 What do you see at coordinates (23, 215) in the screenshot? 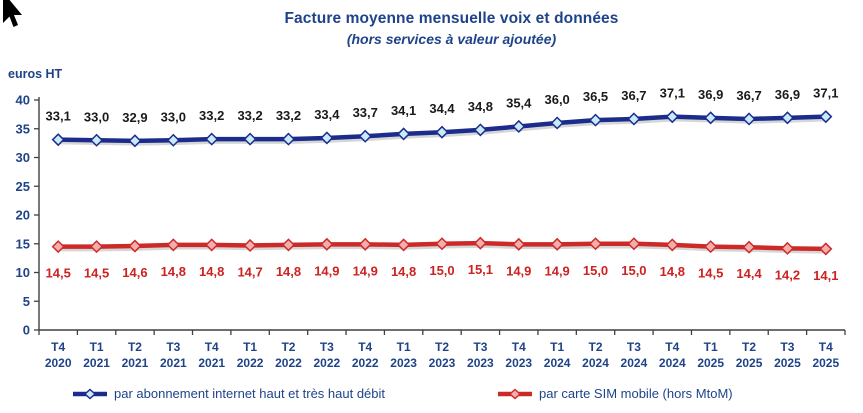
I see `y-axis-tick-label: 20` at bounding box center [23, 215].